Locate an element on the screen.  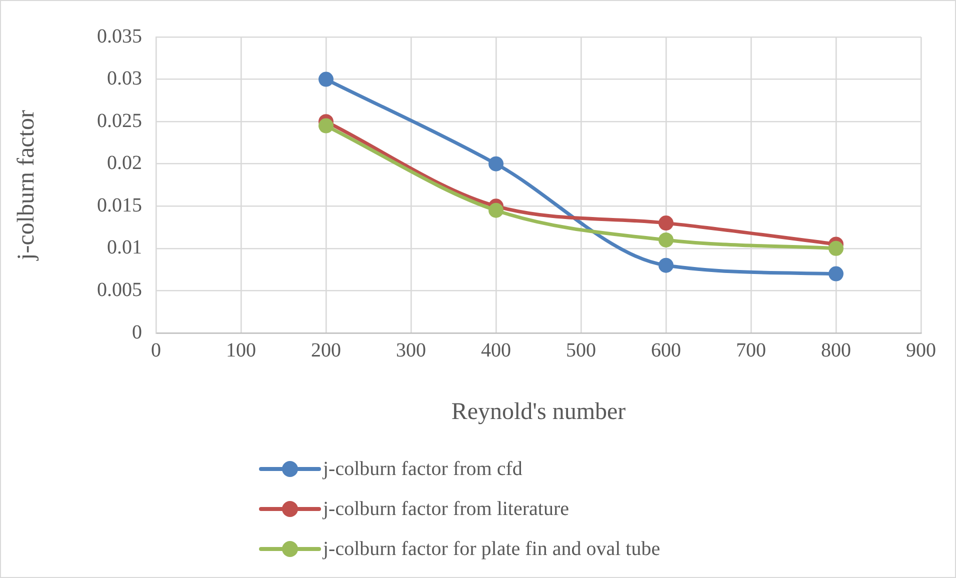
x-tick-label: 200 is located at coordinates (326, 350).